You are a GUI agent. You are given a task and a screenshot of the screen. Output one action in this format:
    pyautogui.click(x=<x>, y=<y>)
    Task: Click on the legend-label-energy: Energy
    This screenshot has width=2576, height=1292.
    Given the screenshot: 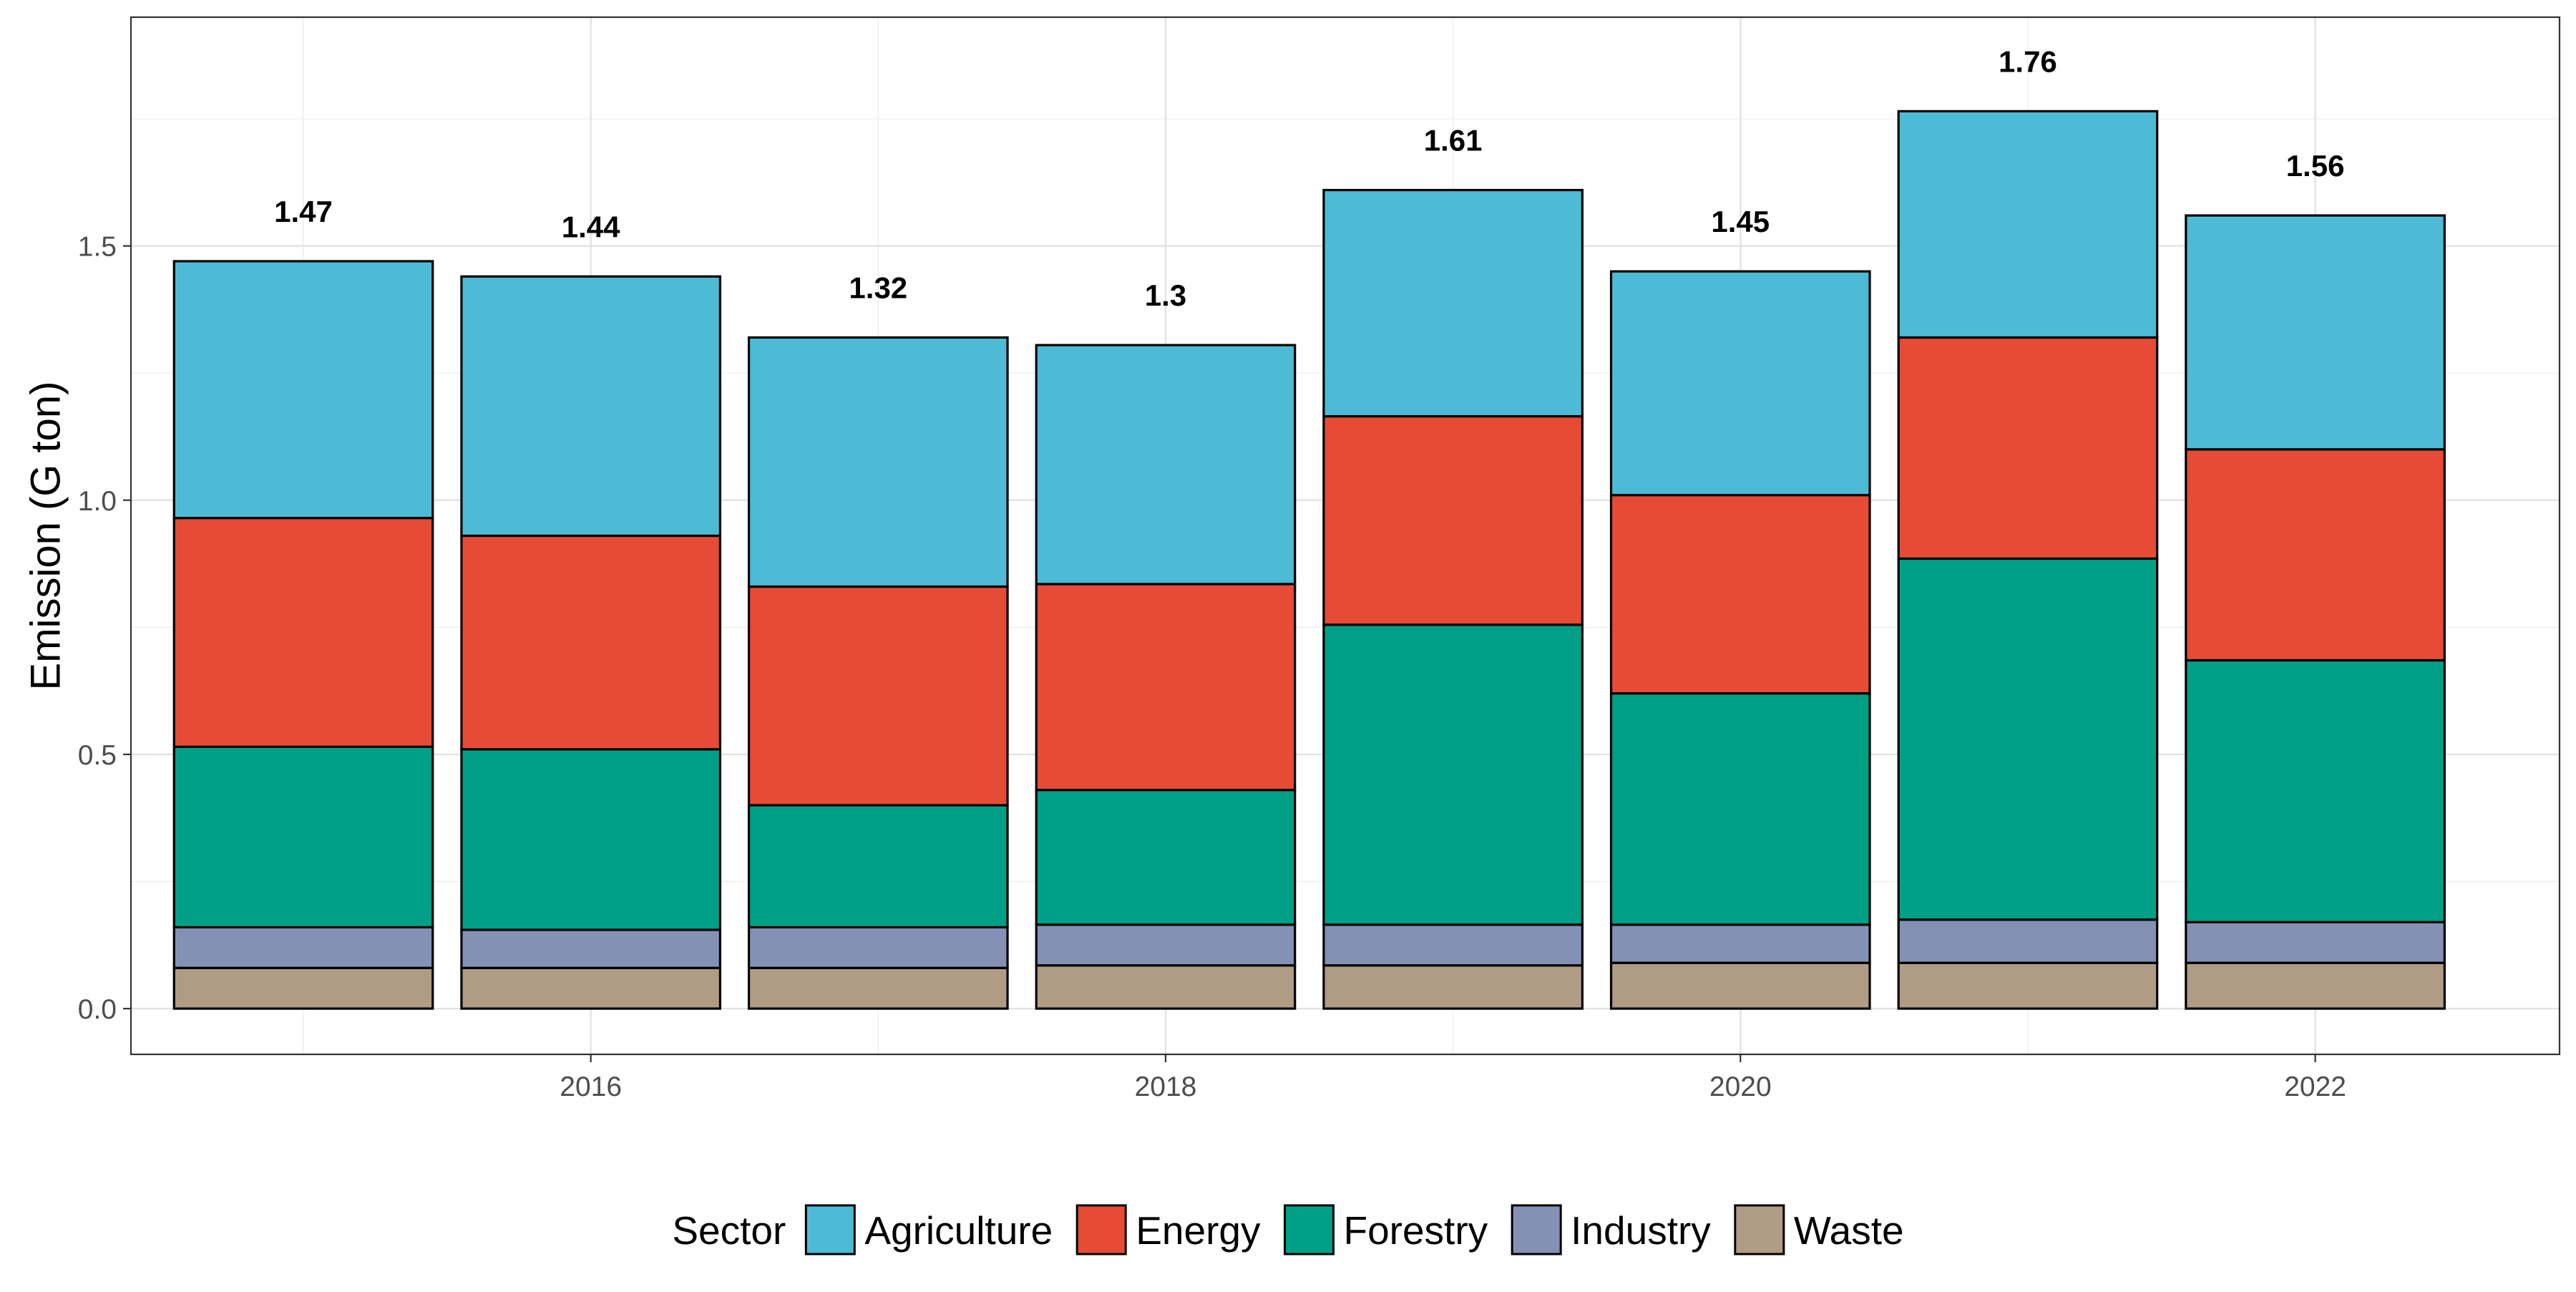 What is the action you would take?
    pyautogui.click(x=1198, y=1230)
    